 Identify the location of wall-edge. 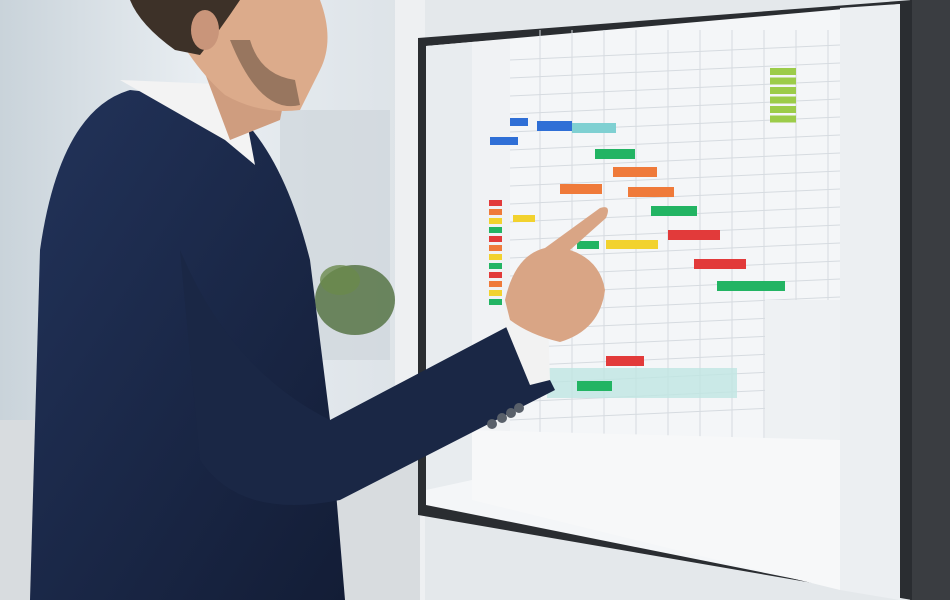
(930, 300).